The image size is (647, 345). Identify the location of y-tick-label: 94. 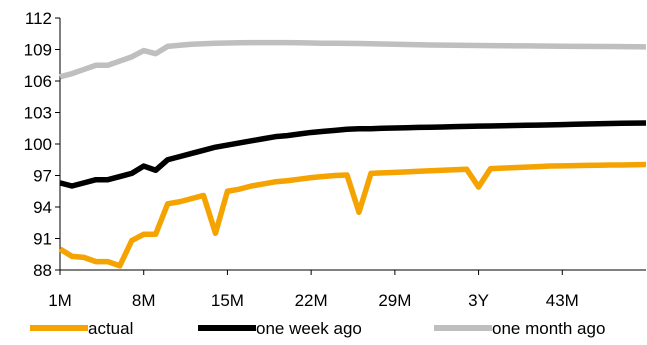
(42, 207).